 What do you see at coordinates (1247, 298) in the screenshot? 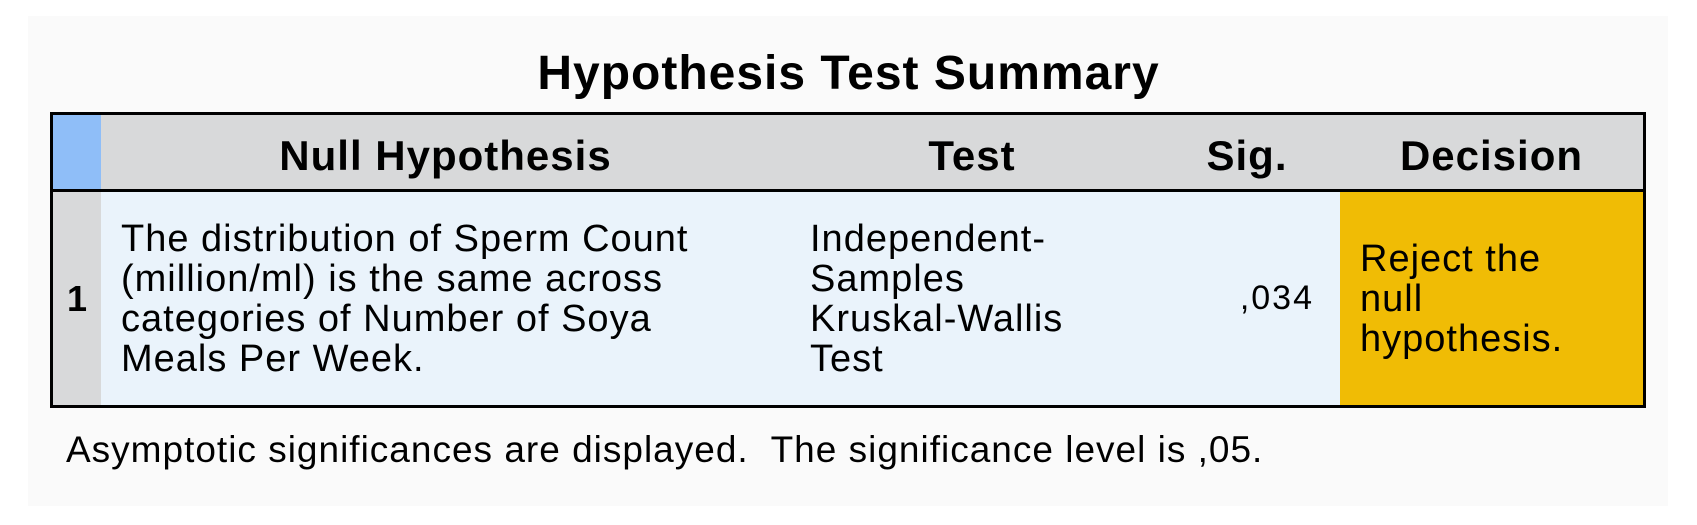
I see `sig-cell: ,034` at bounding box center [1247, 298].